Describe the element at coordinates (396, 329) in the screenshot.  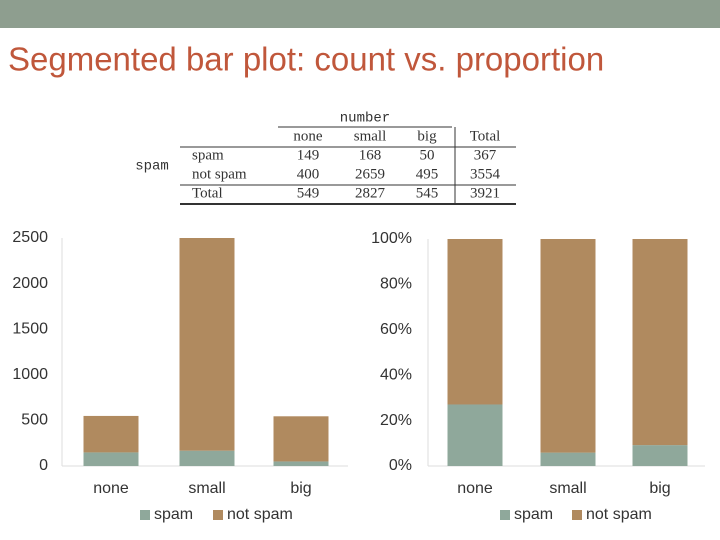
I see `y-tick-label: 60%` at that location.